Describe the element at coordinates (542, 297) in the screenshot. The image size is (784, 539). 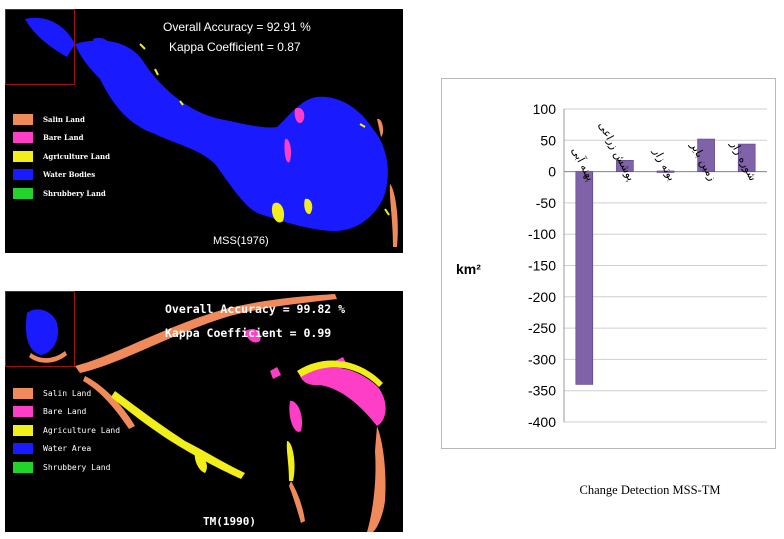
I see `y-tick-label: -200` at that location.